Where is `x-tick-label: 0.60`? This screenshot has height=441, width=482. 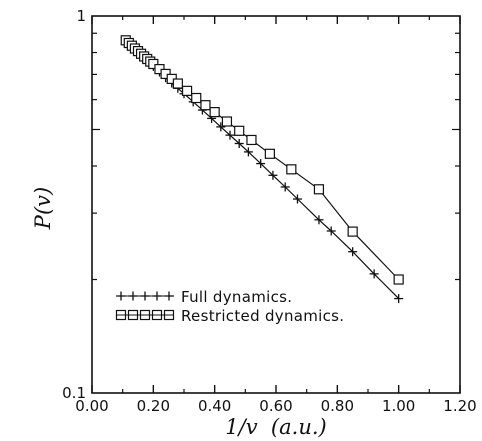
x-tick-label: 0.60 is located at coordinates (275, 406).